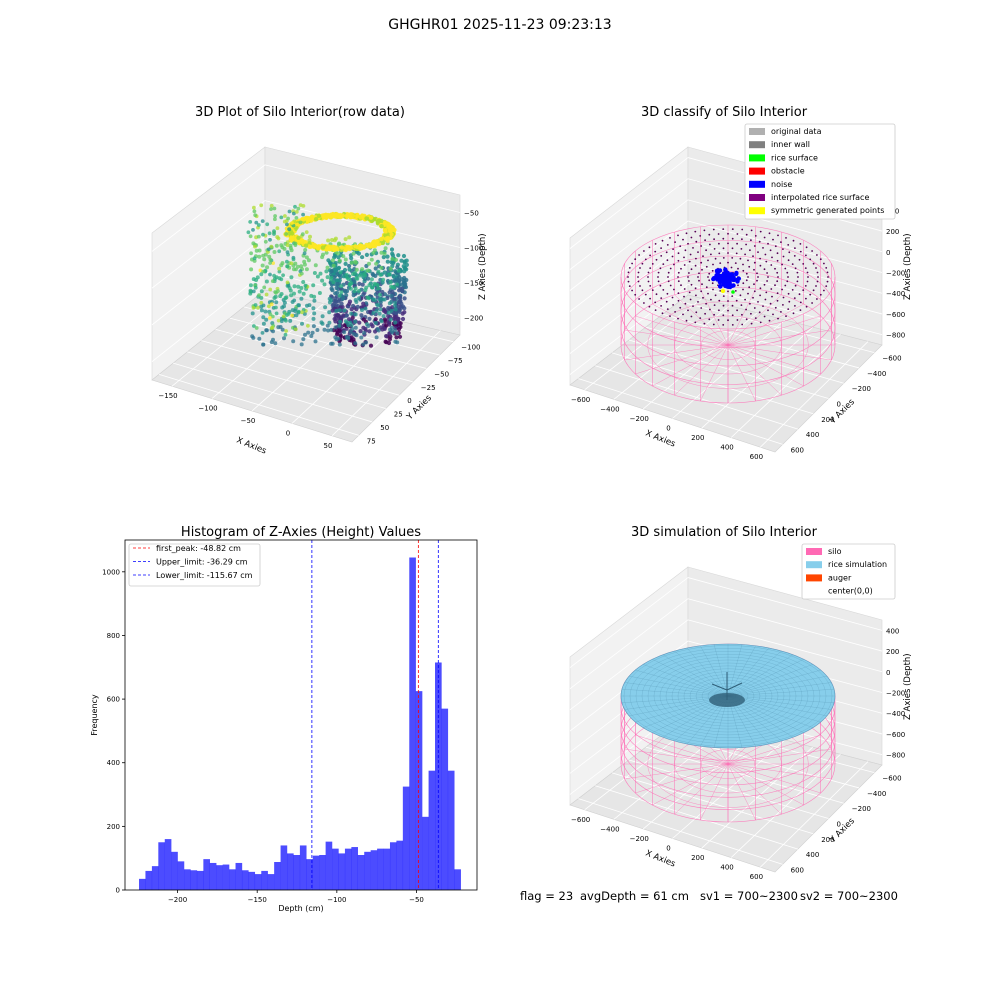 Image resolution: width=1000 pixels, height=1000 pixels. What do you see at coordinates (713, 803) in the screenshot?
I see `y-gridline` at bounding box center [713, 803].